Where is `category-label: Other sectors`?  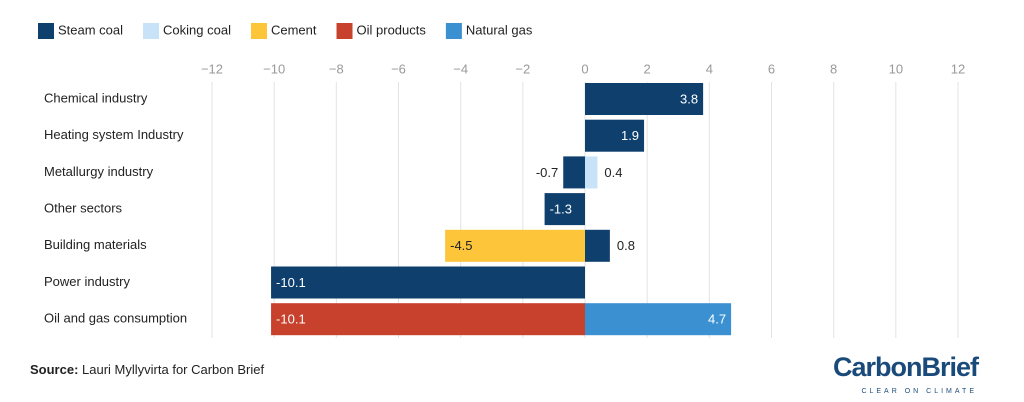
category-label: Other sectors is located at coordinates (83, 208).